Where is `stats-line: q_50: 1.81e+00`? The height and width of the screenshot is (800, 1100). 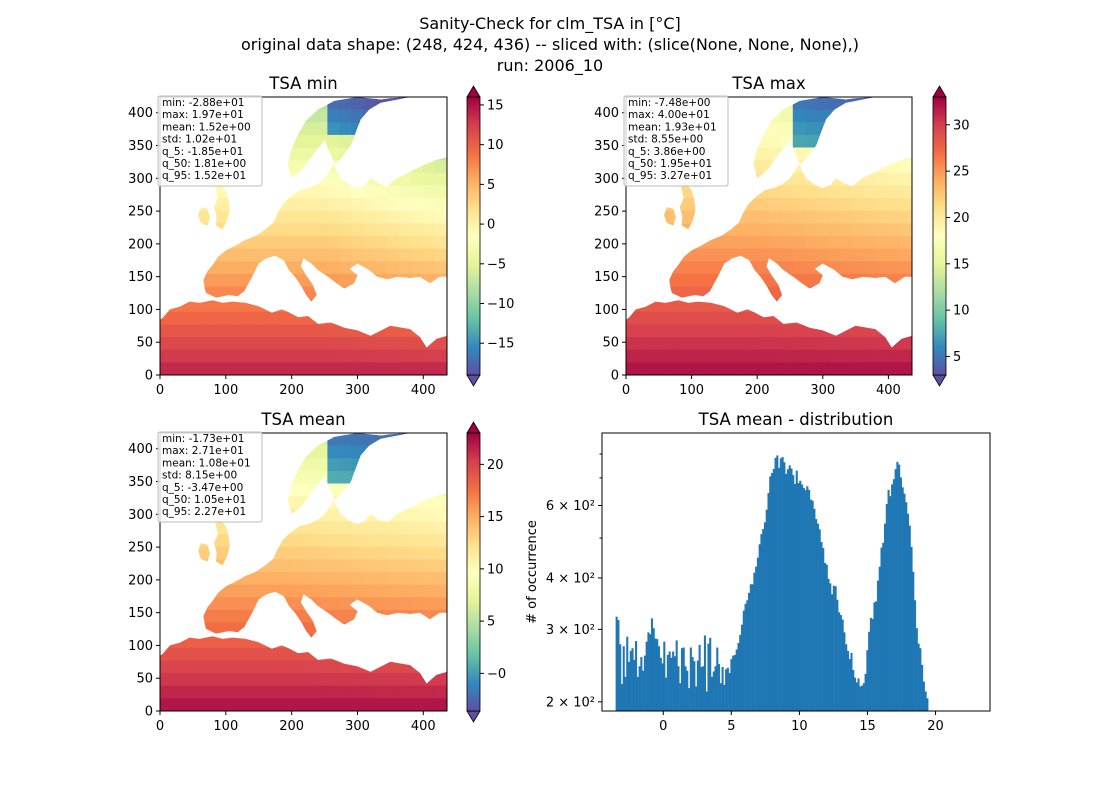 stats-line: q_50: 1.81e+00 is located at coordinates (204, 164).